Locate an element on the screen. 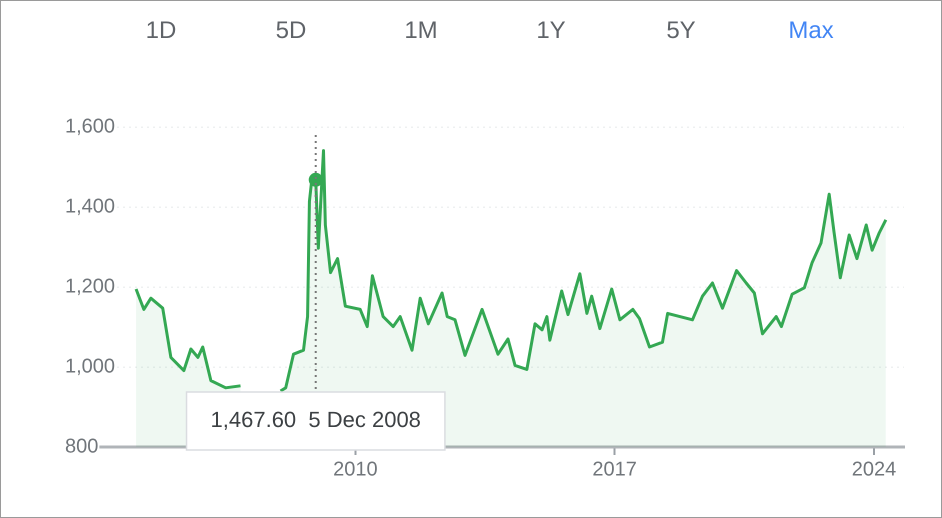 The image size is (942, 518). text: 5D is located at coordinates (291, 31).